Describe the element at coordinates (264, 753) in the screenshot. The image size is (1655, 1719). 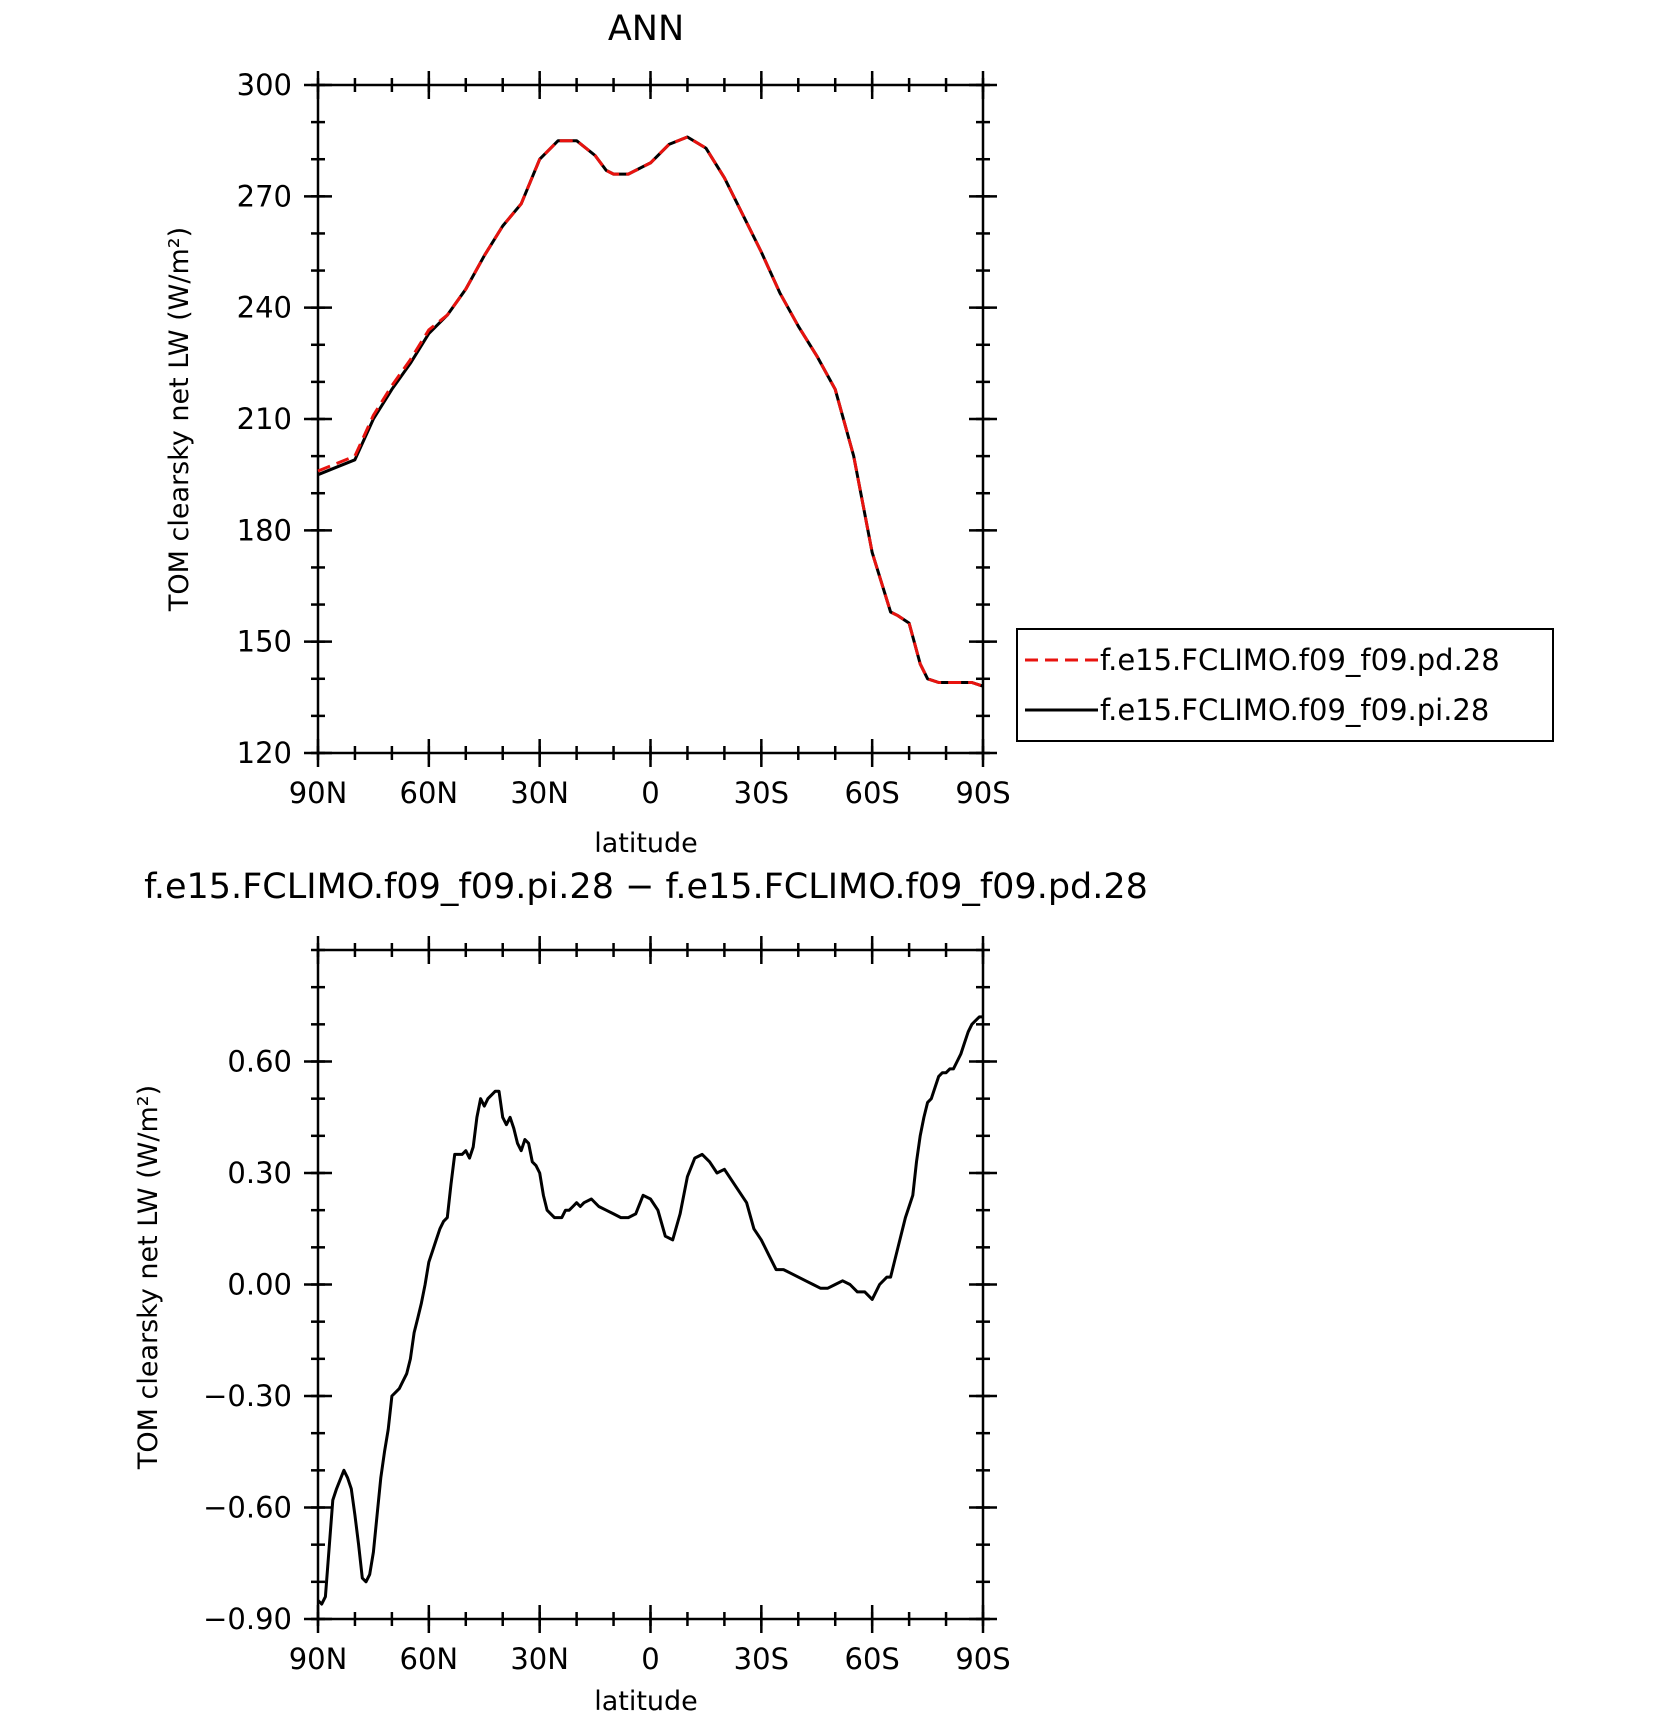
I see `y-tick-label: 120` at that location.